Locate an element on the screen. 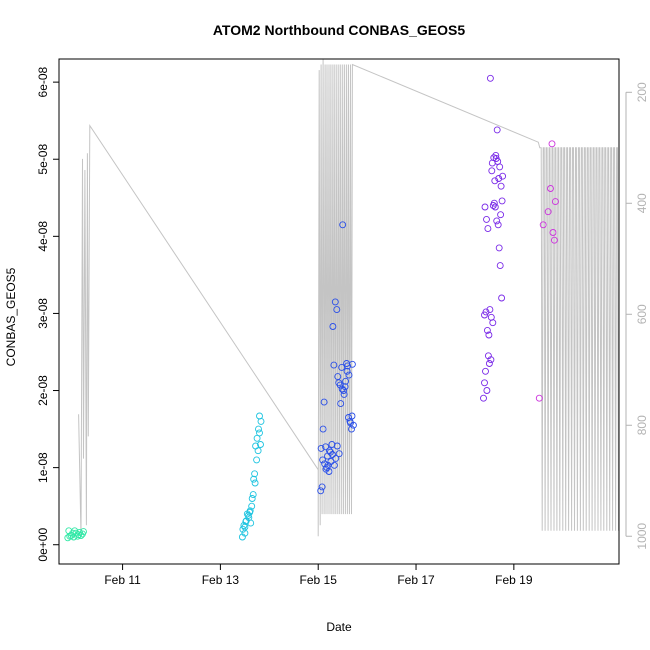 The width and height of the screenshot is (650, 650). x-tick-label: Feb 17 is located at coordinates (416, 580).